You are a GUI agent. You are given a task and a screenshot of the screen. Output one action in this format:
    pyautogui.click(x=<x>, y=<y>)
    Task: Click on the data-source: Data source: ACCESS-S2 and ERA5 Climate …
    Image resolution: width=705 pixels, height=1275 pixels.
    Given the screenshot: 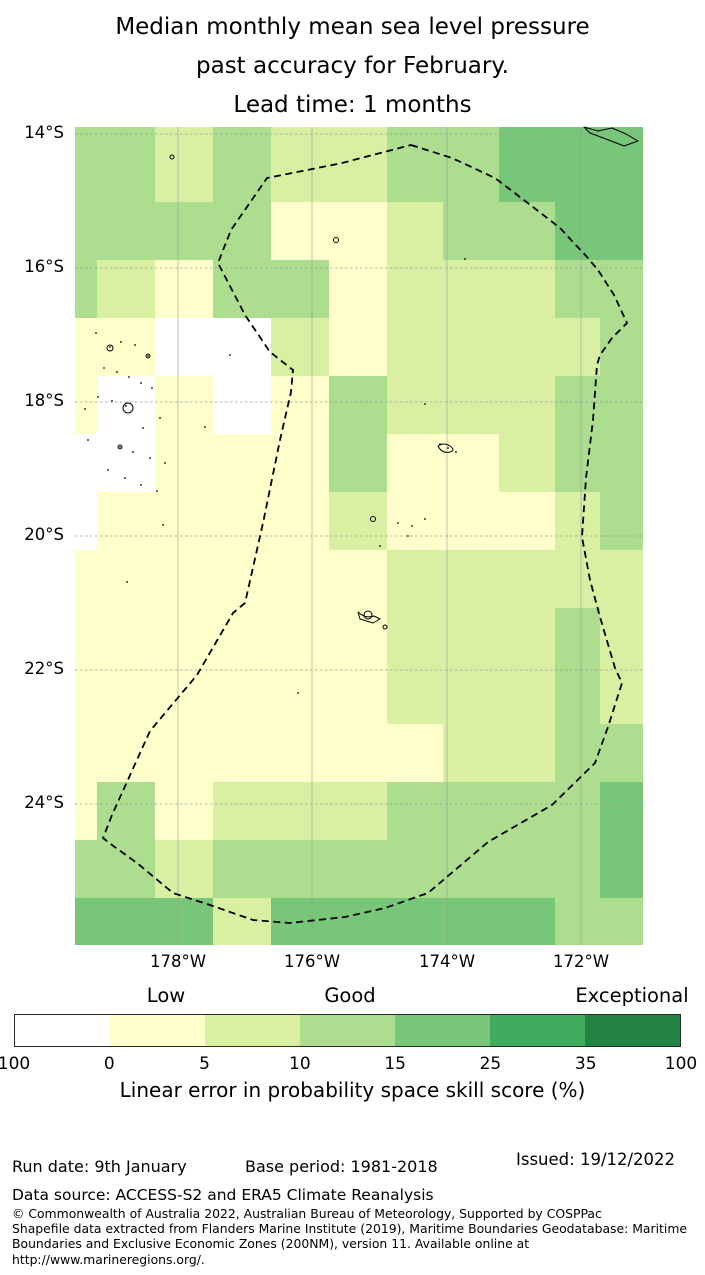 What is the action you would take?
    pyautogui.click(x=223, y=1195)
    